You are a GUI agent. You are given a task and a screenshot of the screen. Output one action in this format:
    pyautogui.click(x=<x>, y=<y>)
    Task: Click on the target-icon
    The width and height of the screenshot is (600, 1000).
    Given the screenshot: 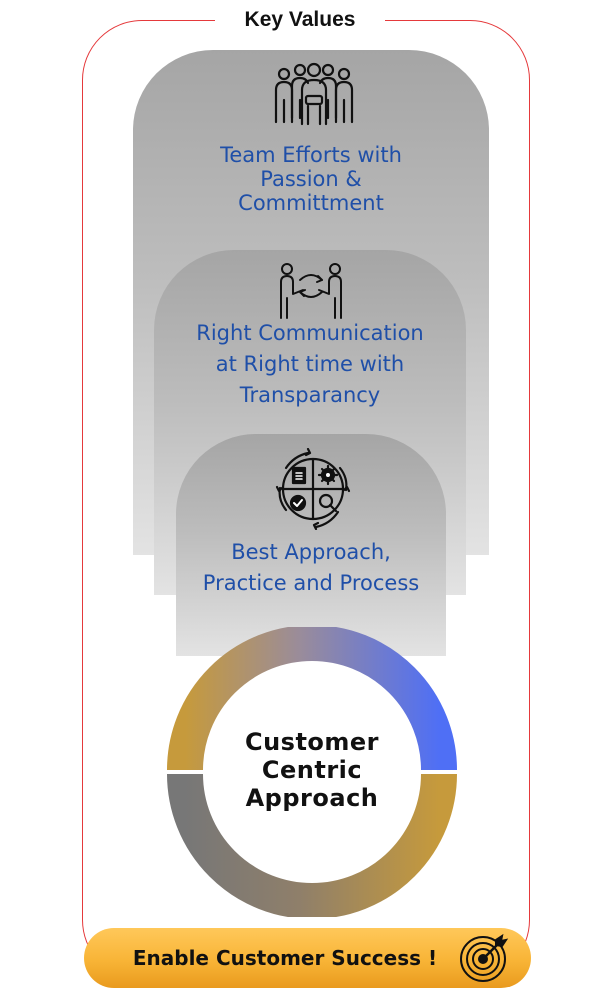 What is the action you would take?
    pyautogui.click(x=484, y=957)
    